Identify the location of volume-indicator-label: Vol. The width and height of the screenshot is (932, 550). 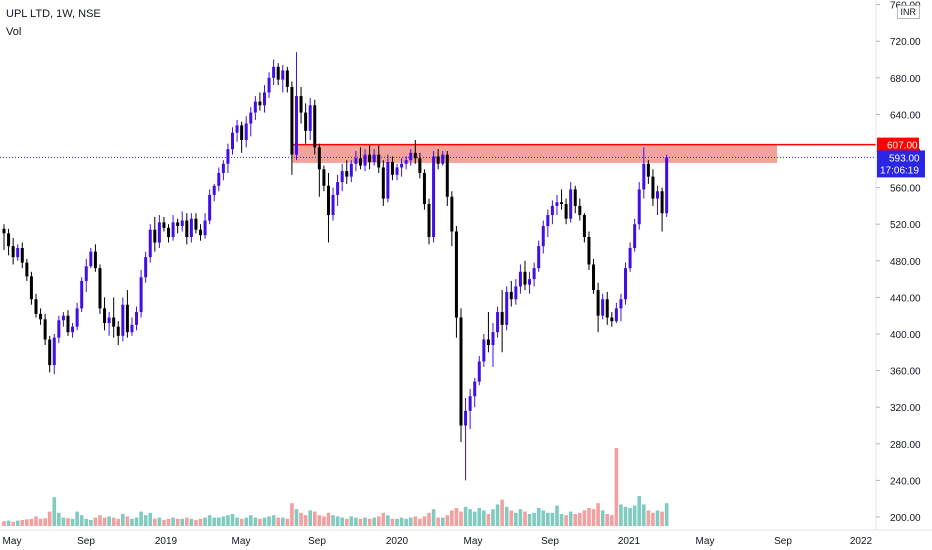
(14, 32).